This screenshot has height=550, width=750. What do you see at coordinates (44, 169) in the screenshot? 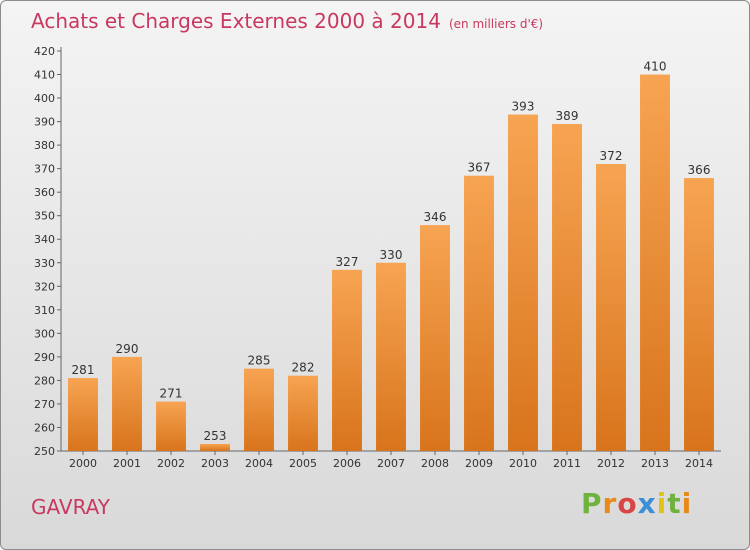
I see `y-tick-label: 370` at bounding box center [44, 169].